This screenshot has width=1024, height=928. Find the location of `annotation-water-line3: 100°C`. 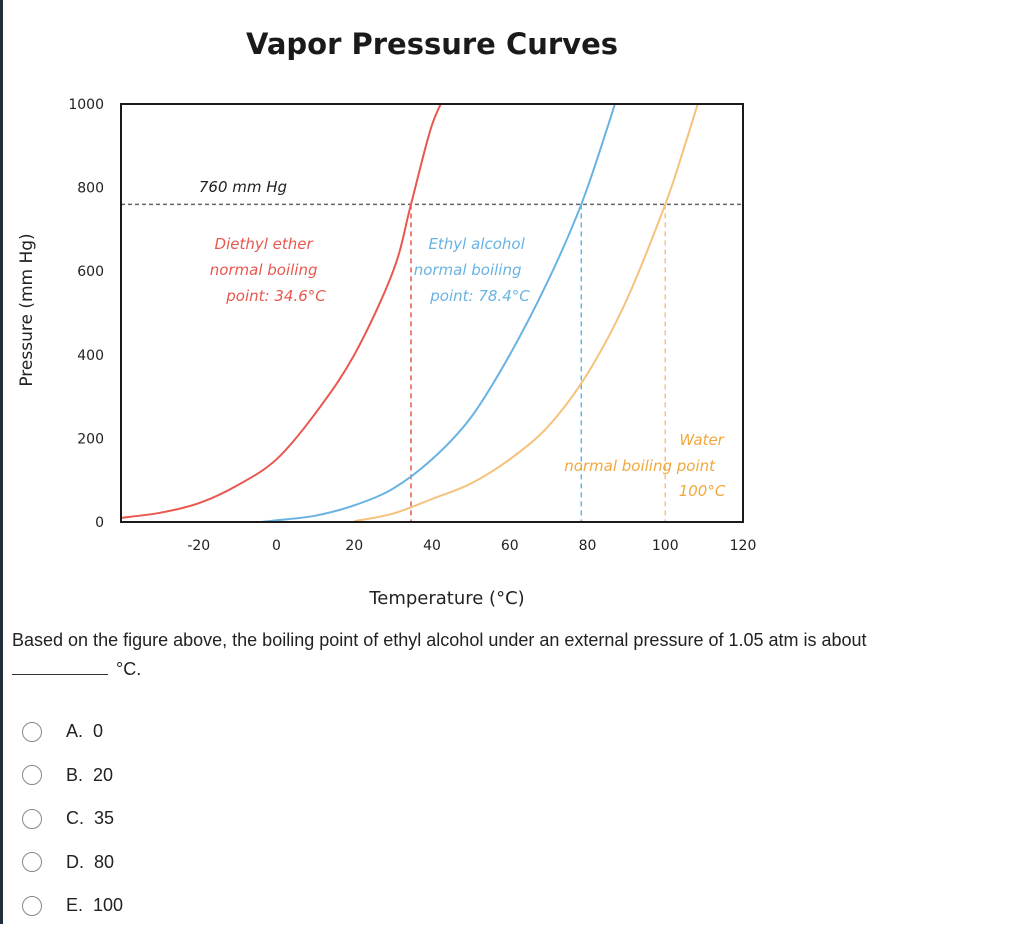

annotation-water-line3: 100°C is located at coordinates (702, 491).